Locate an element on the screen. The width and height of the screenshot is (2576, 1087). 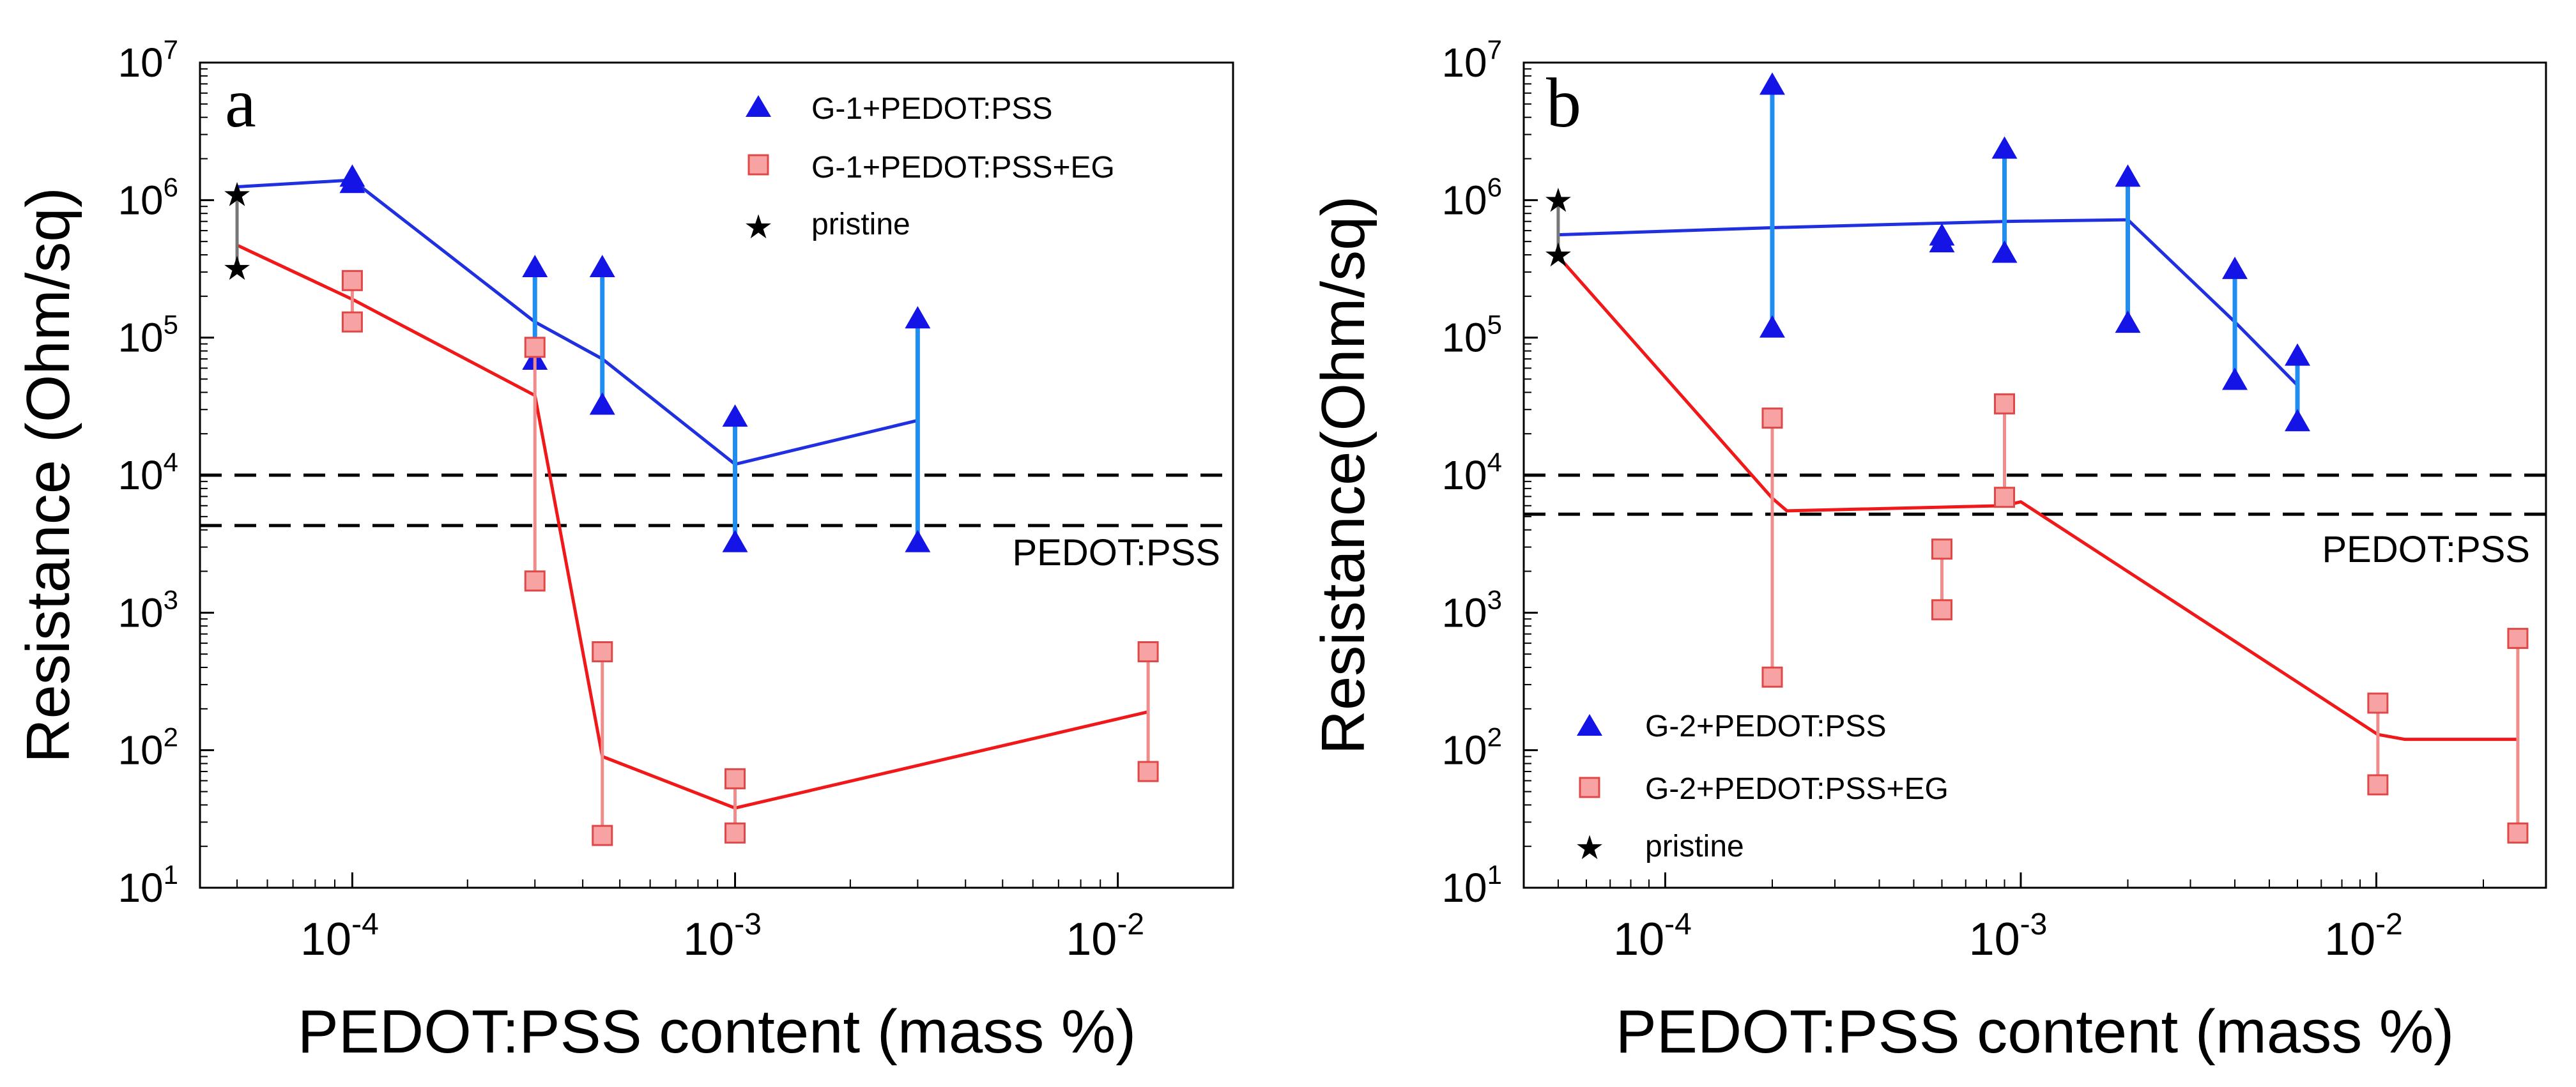
panel-a-y-axis-title: Resistance (Ohm/sq) is located at coordinates (48, 475).